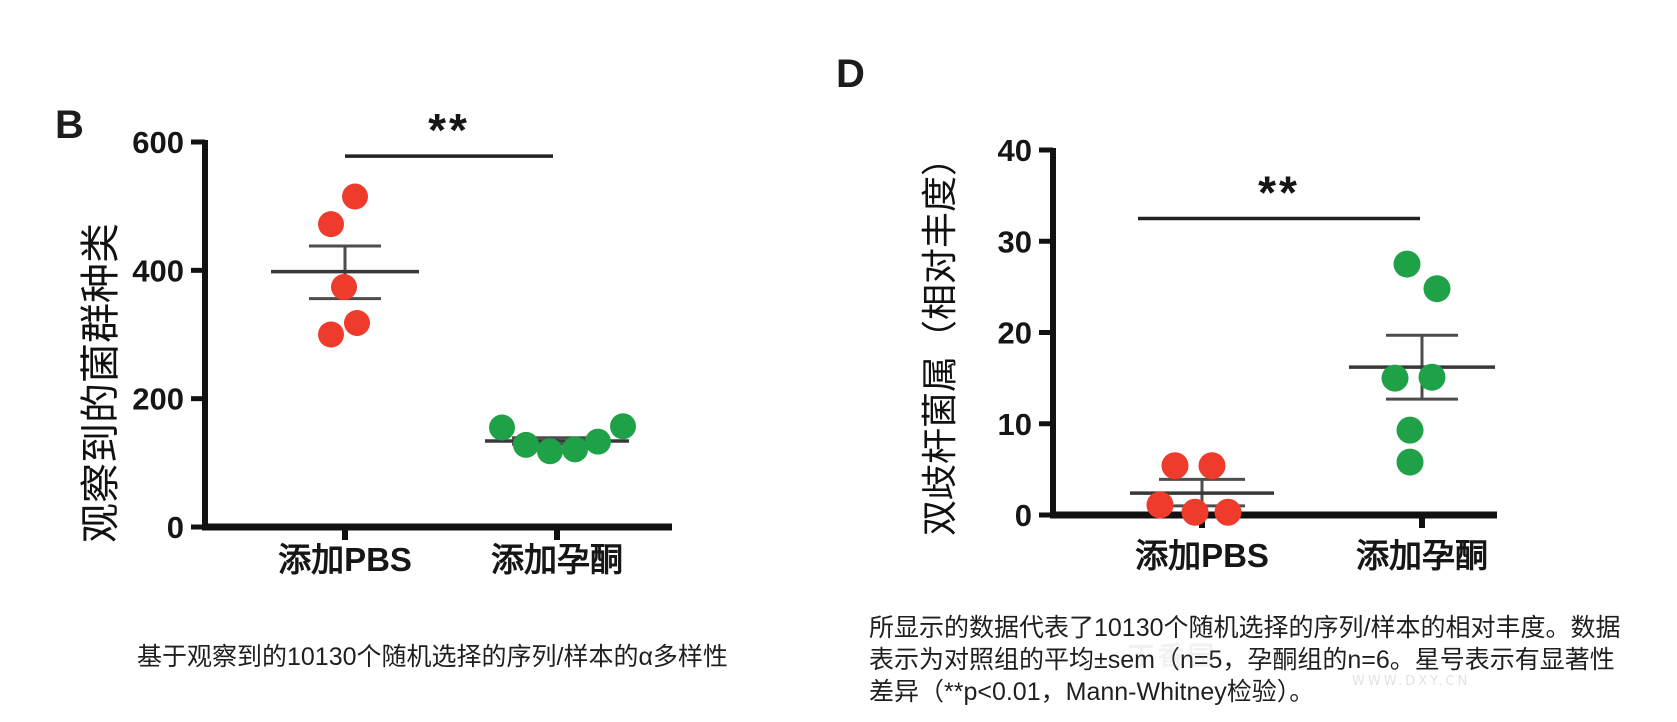 Image resolution: width=1677 pixels, height=722 pixels. Describe the element at coordinates (432, 657) in the screenshot. I see `caption-panel-b: 基于观察到的10130个随机选择的序列/样本的α多样性` at that location.